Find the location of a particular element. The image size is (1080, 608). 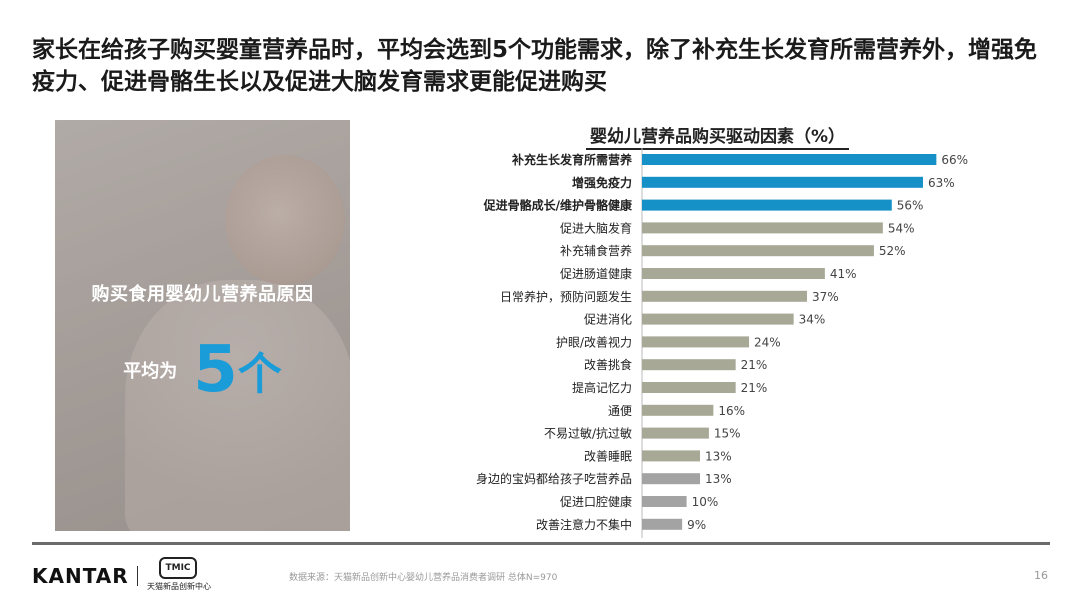

tmic-logo: TMIC 天猫新品创新中心 is located at coordinates (179, 577).